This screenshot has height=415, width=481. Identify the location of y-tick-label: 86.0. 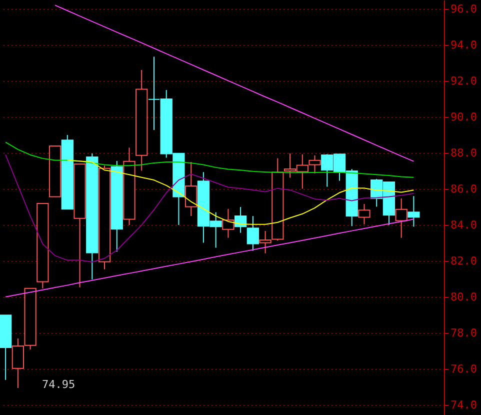
(463, 189).